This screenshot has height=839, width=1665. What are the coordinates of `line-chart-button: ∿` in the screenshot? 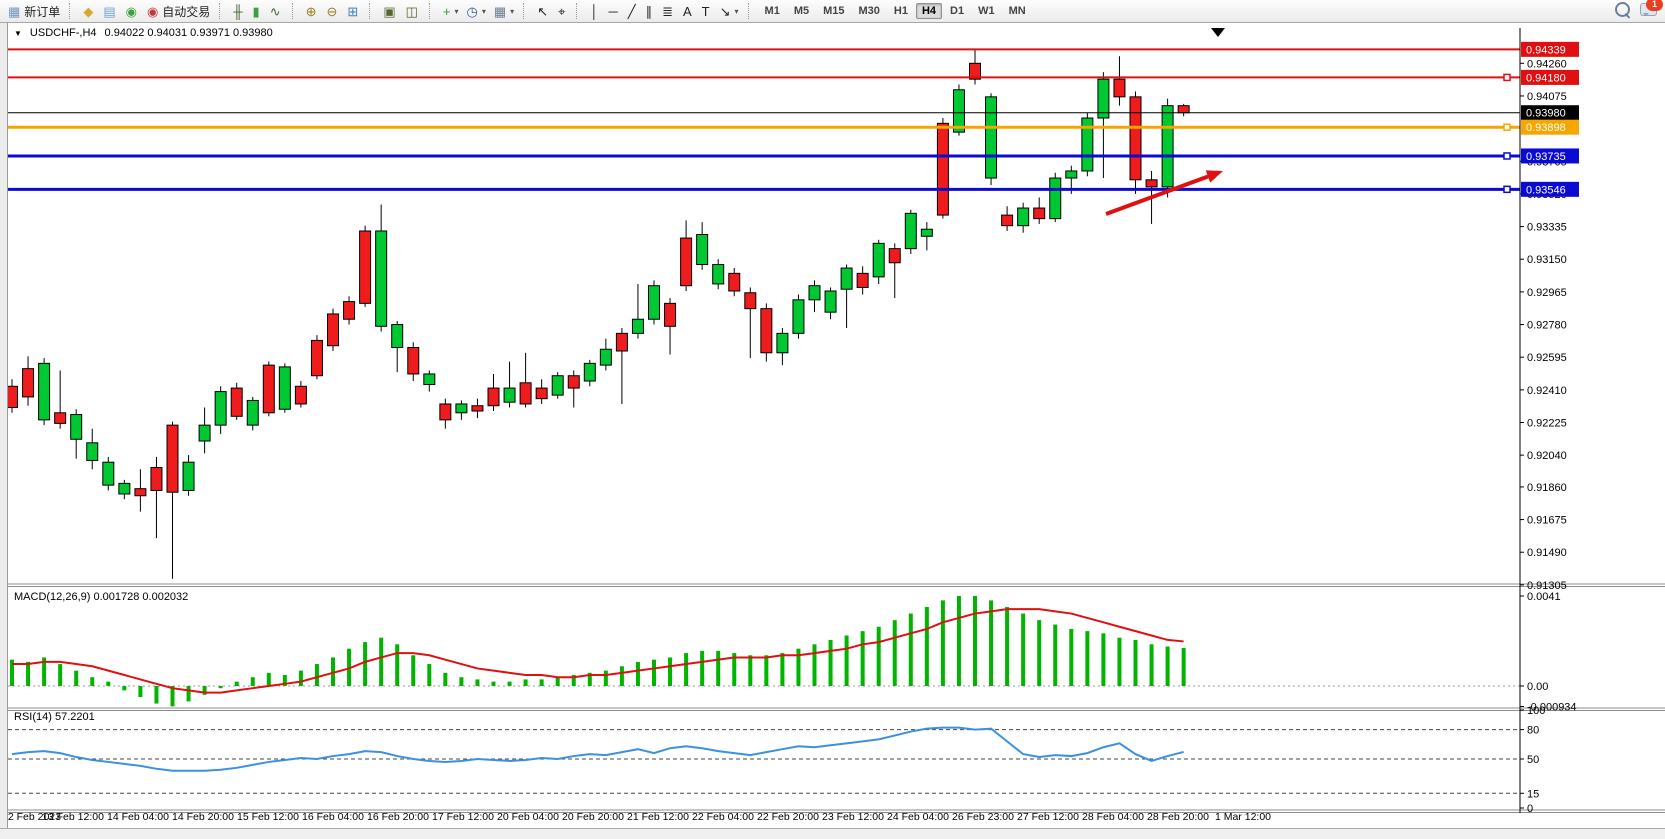 It's located at (276, 11).